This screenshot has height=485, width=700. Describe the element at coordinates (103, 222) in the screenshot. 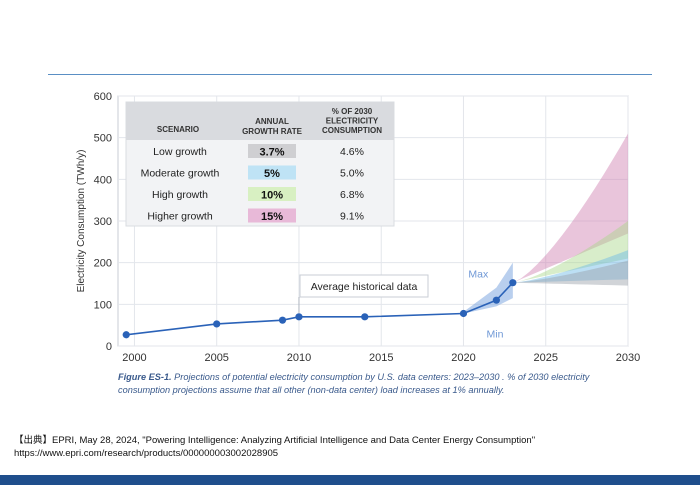

I see `y-tick-label: 300` at that location.